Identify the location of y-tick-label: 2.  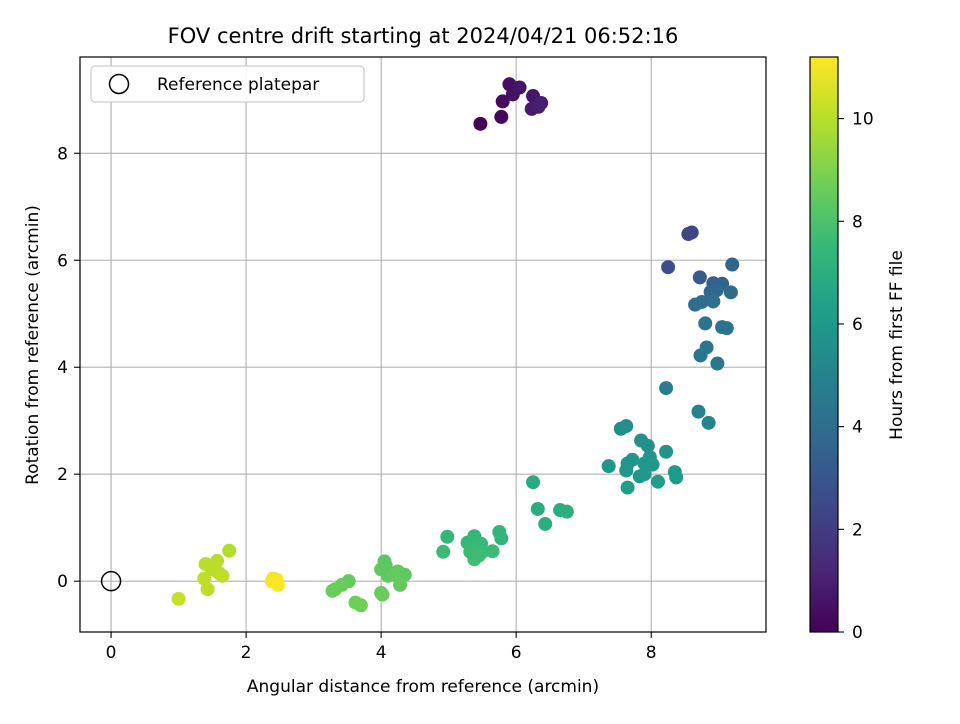
(62, 475).